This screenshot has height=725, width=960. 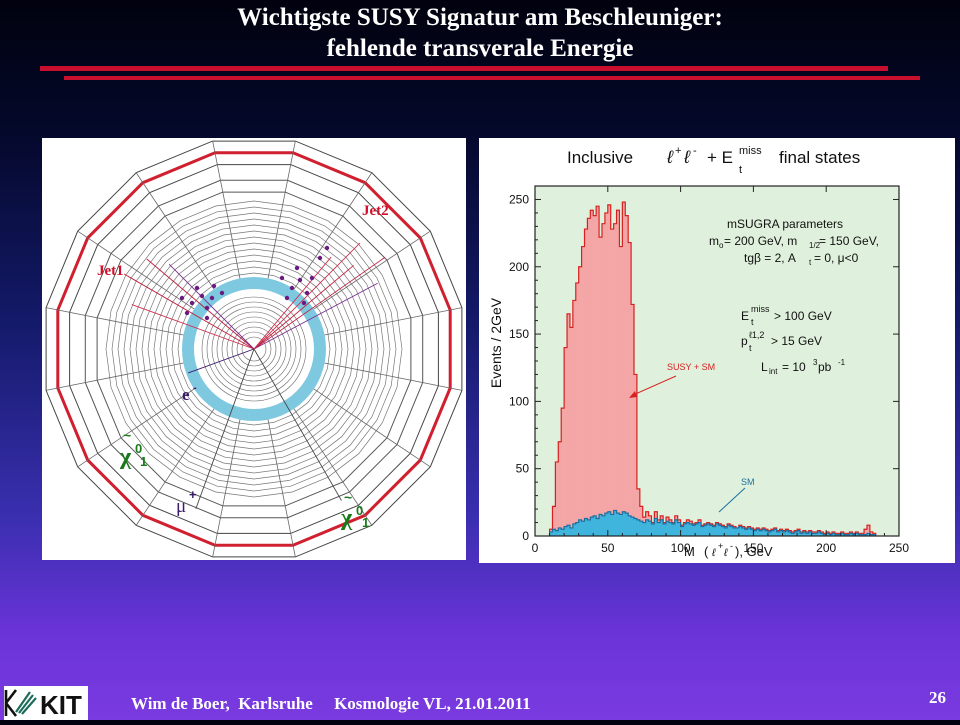 What do you see at coordinates (480, 48) in the screenshot?
I see `title-line-2: fehlende transverale Energie` at bounding box center [480, 48].